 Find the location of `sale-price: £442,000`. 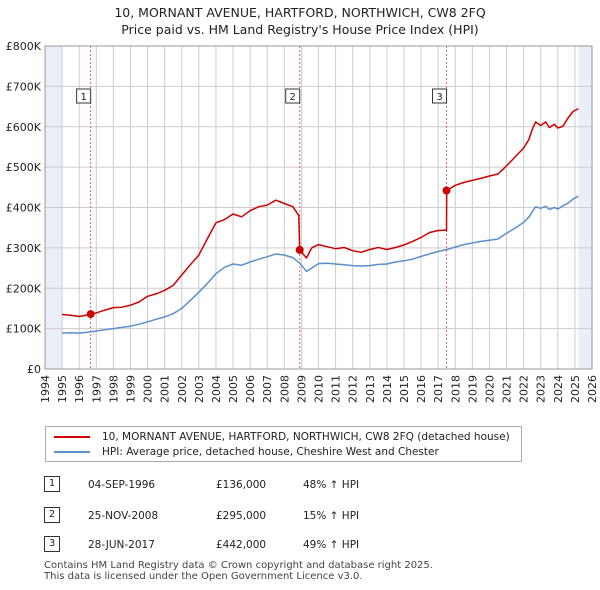

sale-price: £442,000 is located at coordinates (241, 545).